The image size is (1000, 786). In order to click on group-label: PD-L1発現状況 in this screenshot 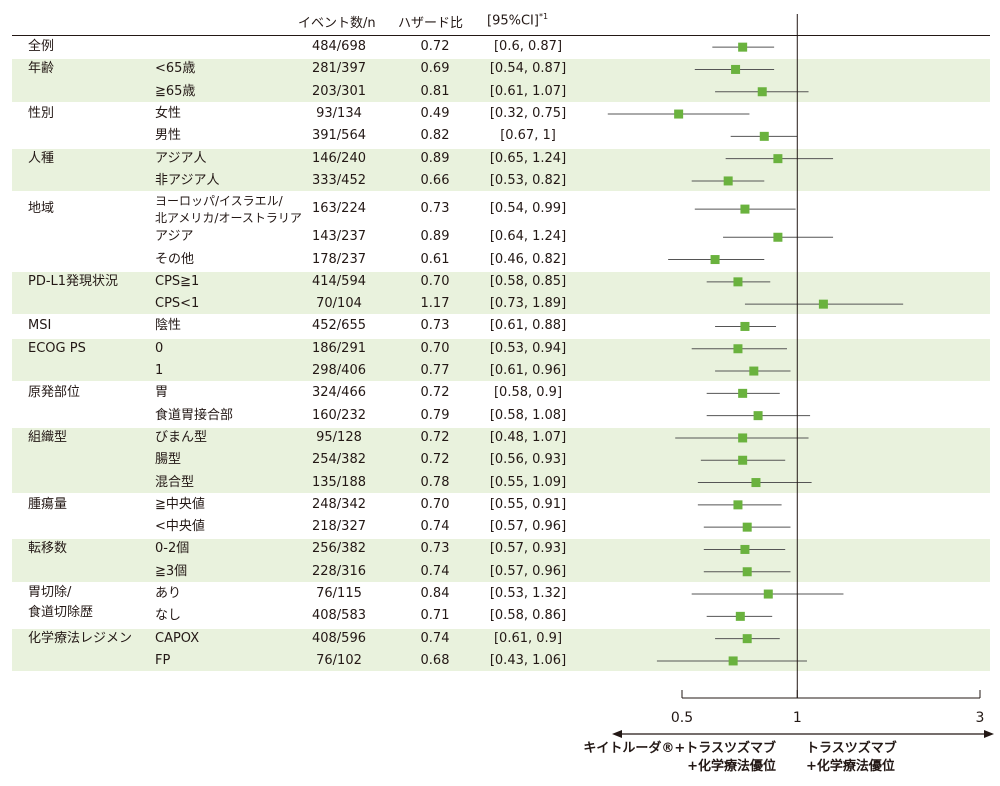, I will do `click(73, 281)`.